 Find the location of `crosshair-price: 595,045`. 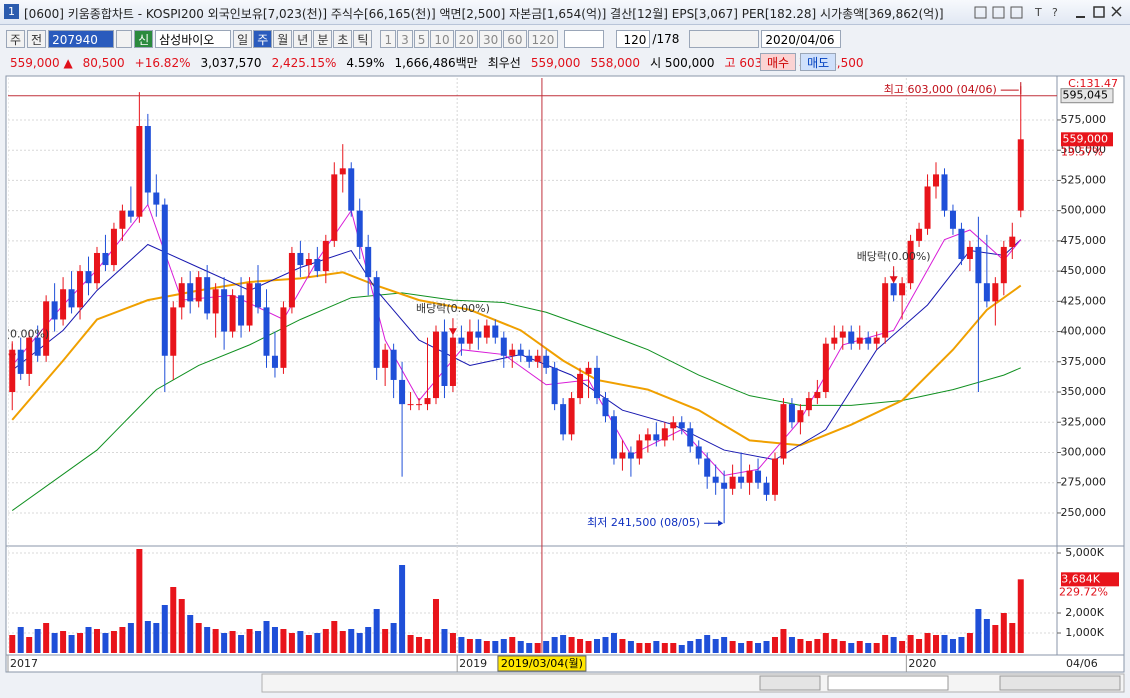

crosshair-price: 595,045 is located at coordinates (1086, 95).